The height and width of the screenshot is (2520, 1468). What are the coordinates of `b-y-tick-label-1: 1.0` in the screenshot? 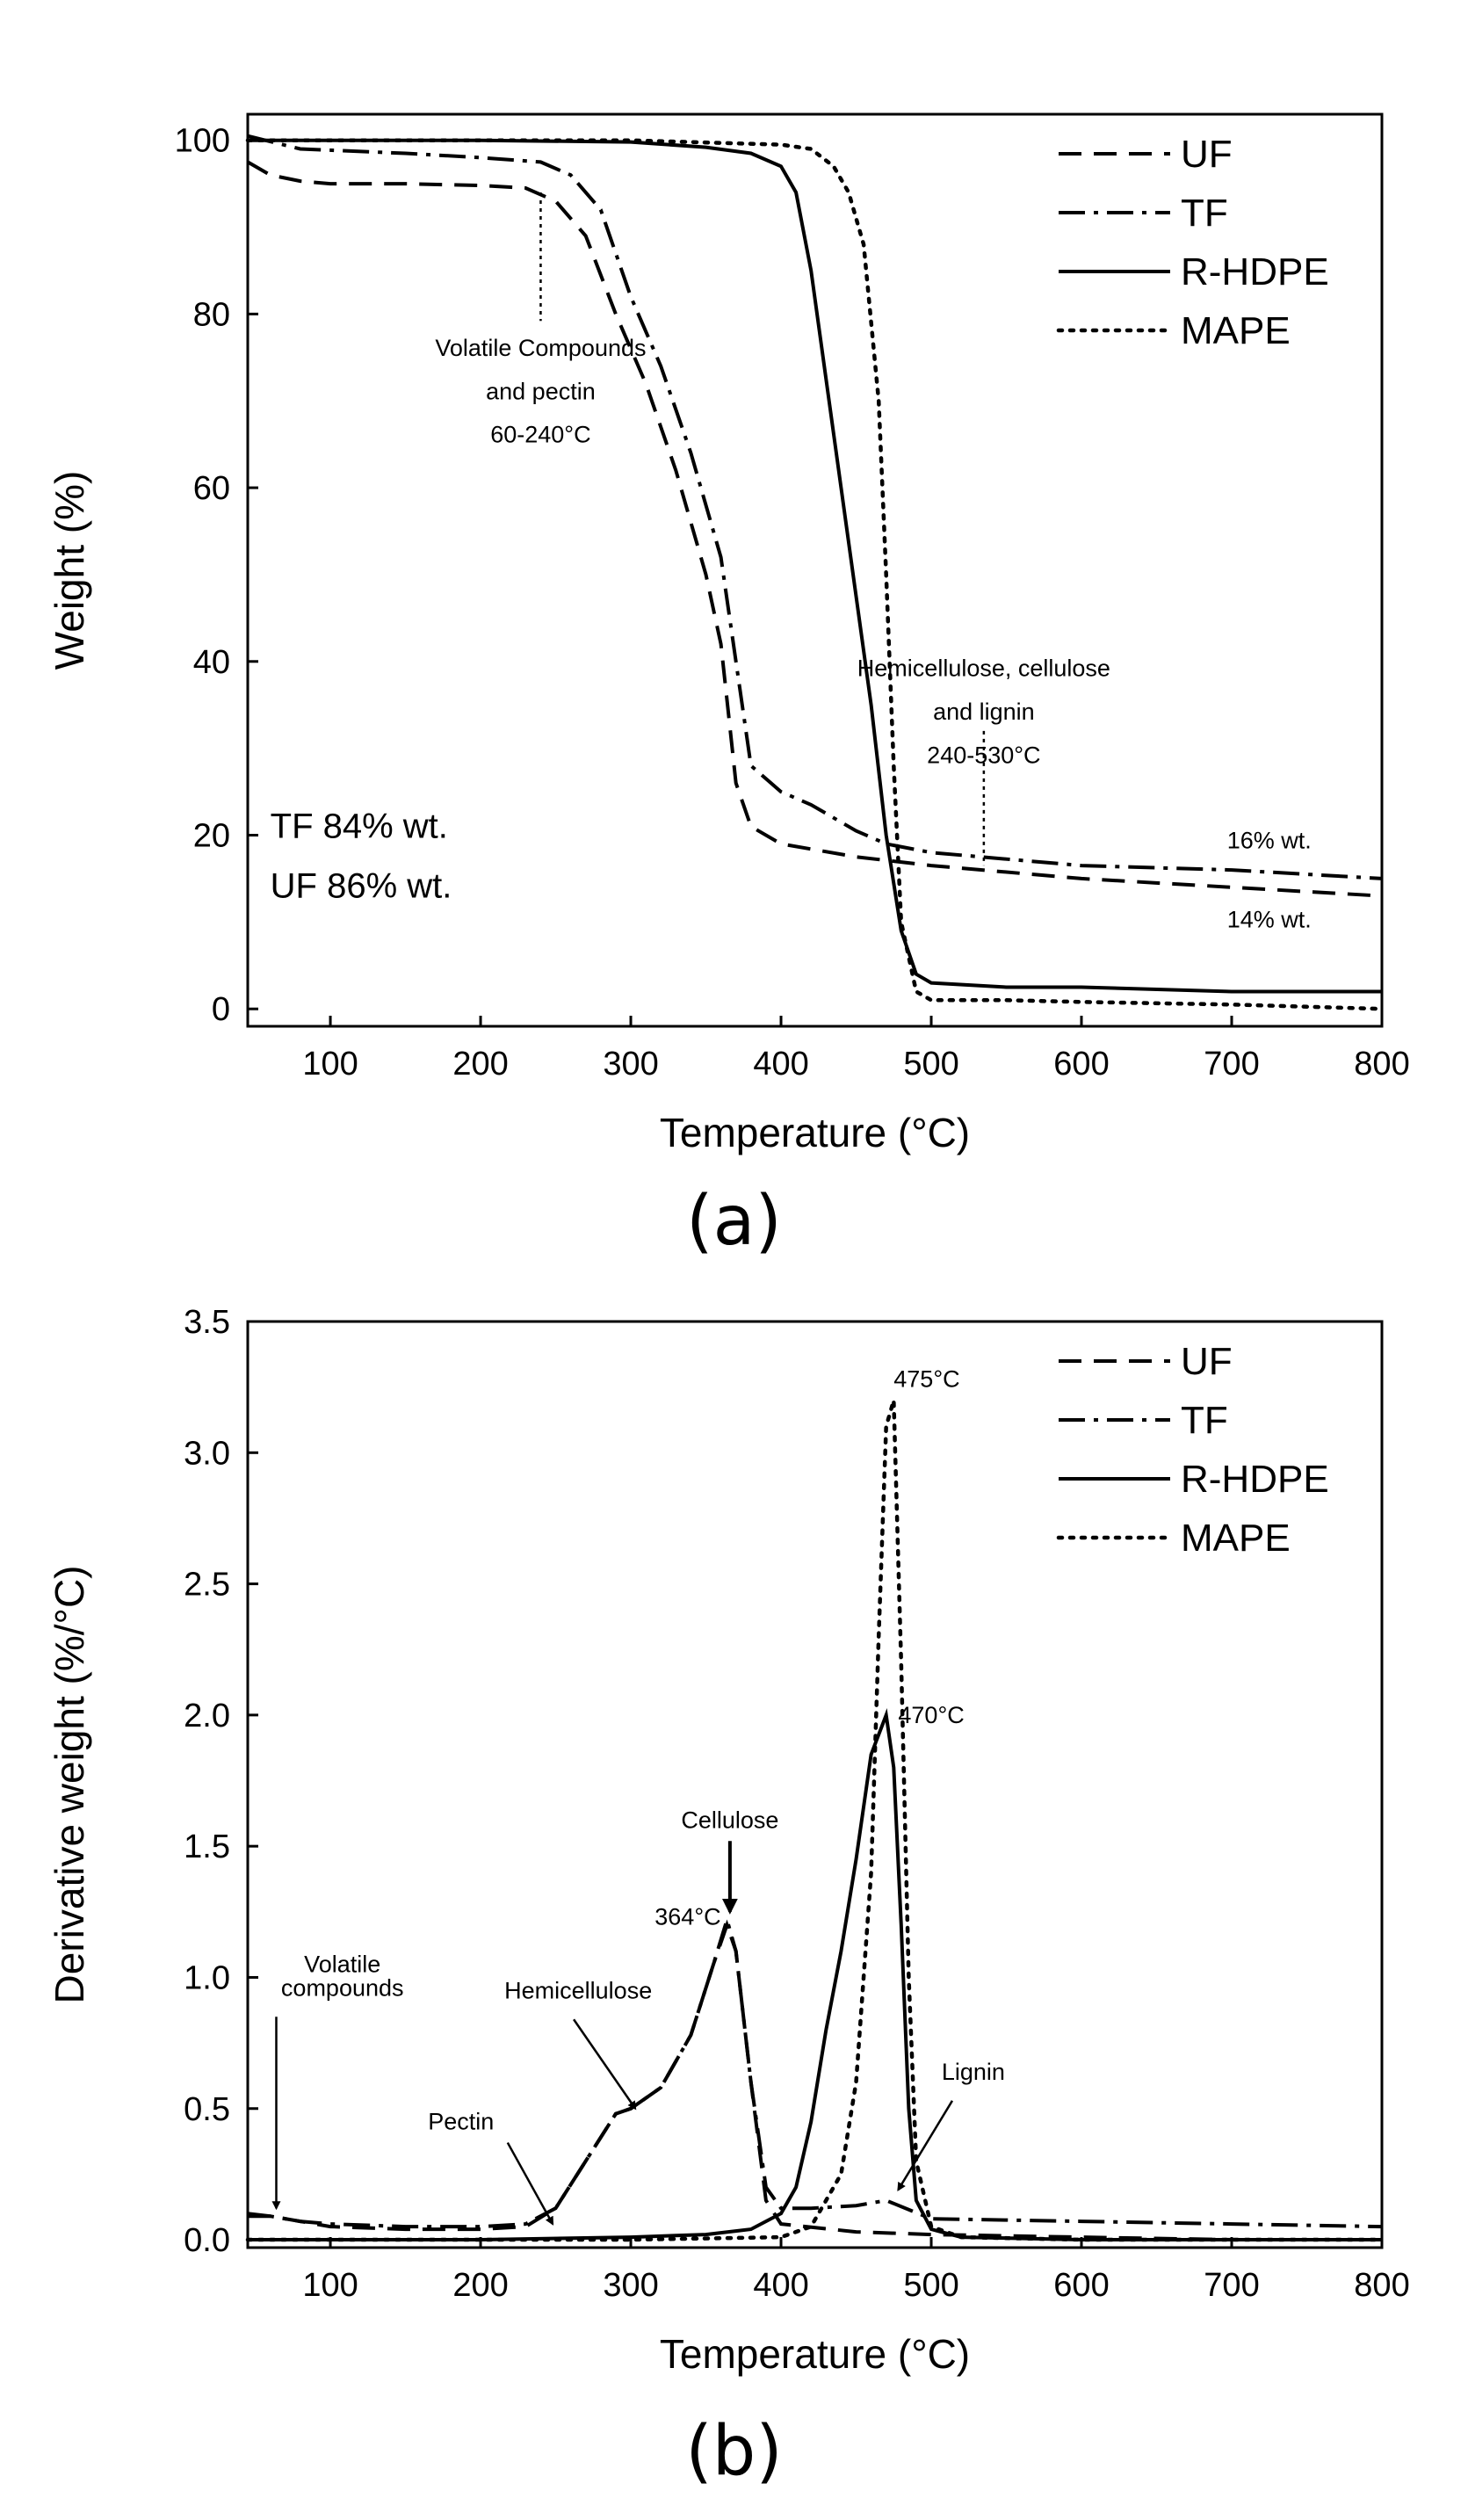 It's located at (207, 1977).